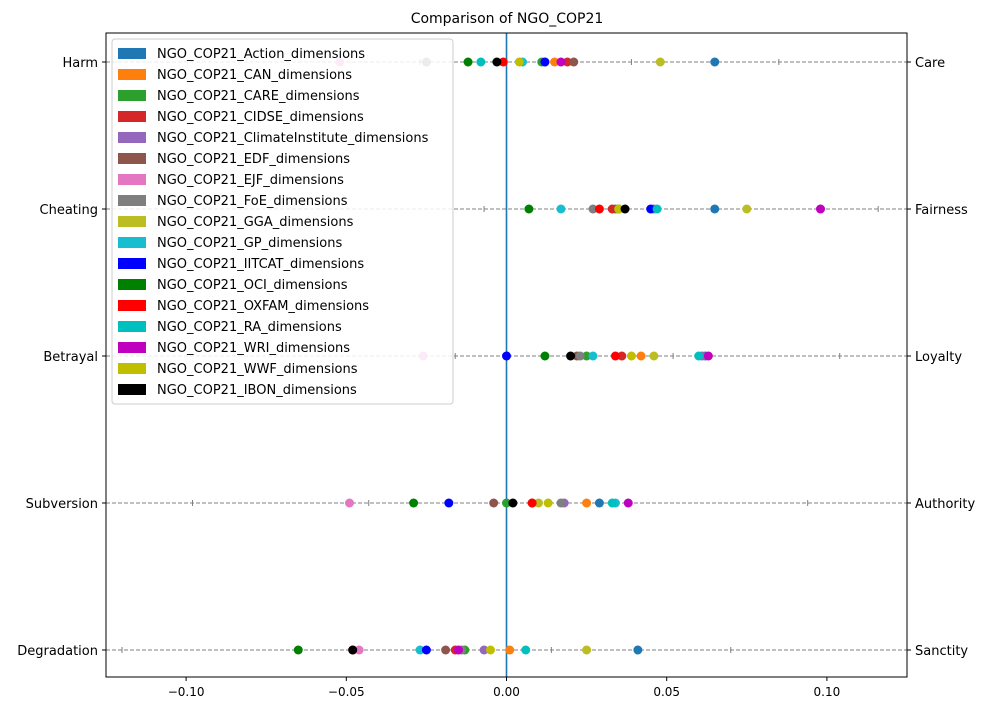 The height and width of the screenshot is (712, 989). I want to click on x-tick-label: 0.10, so click(827, 692).